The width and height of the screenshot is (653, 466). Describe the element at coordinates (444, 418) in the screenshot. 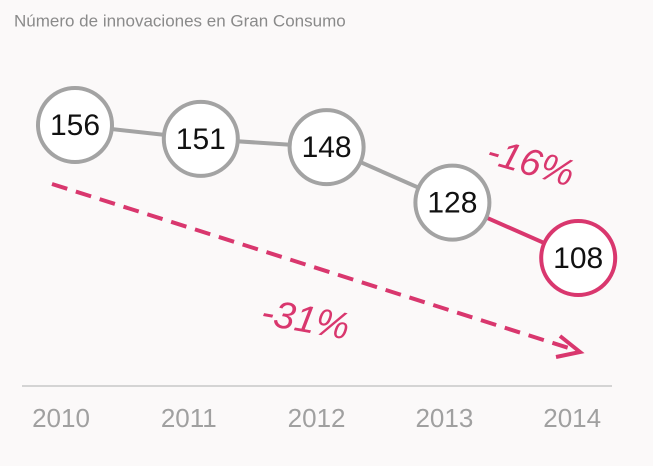

I see `x-tick-label: 2013` at that location.